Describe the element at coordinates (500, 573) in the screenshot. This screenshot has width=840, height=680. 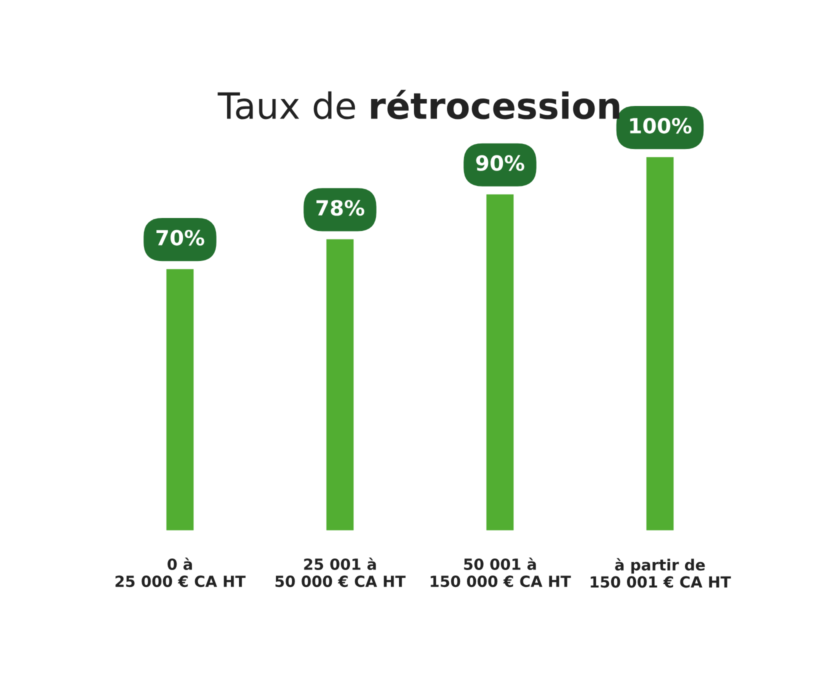
I see `x-tick-label: 50 001 à 150 000 € CA HT` at that location.